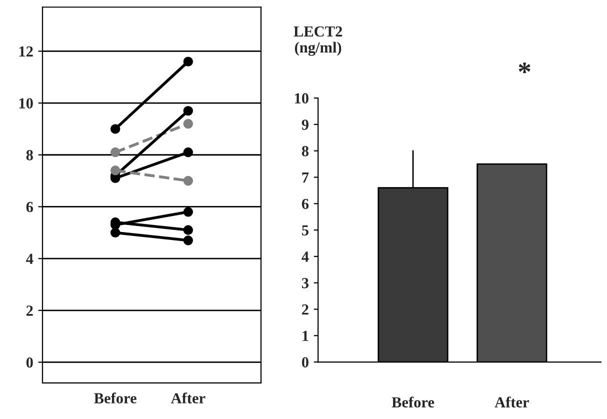  I want to click on y-axis-title: LECT2 (ng/ml), so click(318, 41).